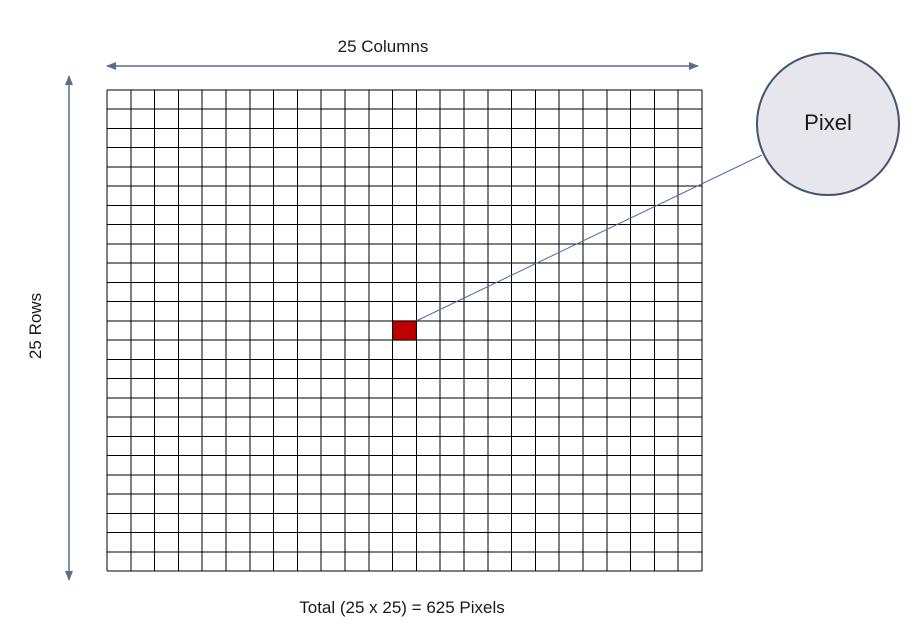 The image size is (915, 636). Describe the element at coordinates (35, 326) in the screenshot. I see `rows-label: 25 Rows` at that location.